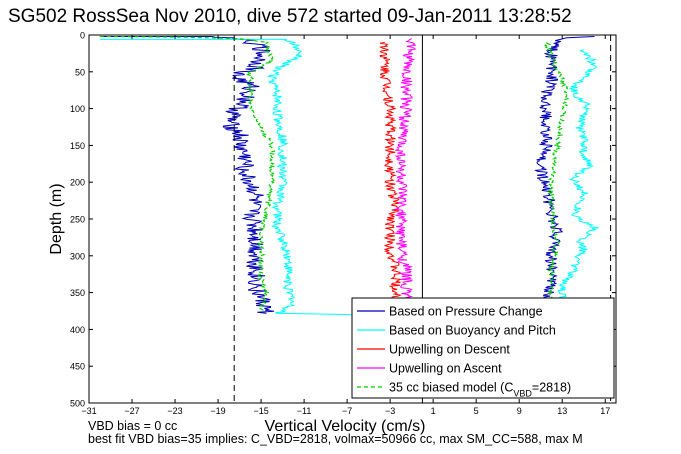  I want to click on legend-label: Based on Pressure Change, so click(466, 312).